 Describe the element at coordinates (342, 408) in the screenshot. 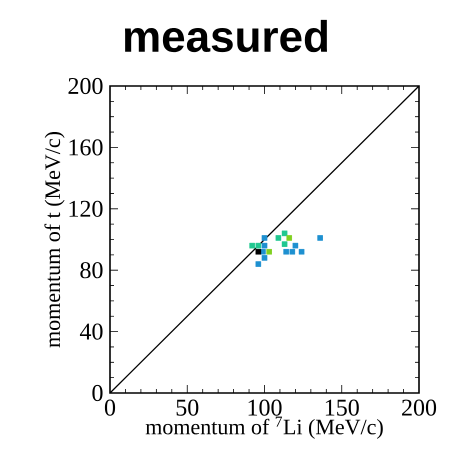

I see `x-tick-label: 150` at that location.